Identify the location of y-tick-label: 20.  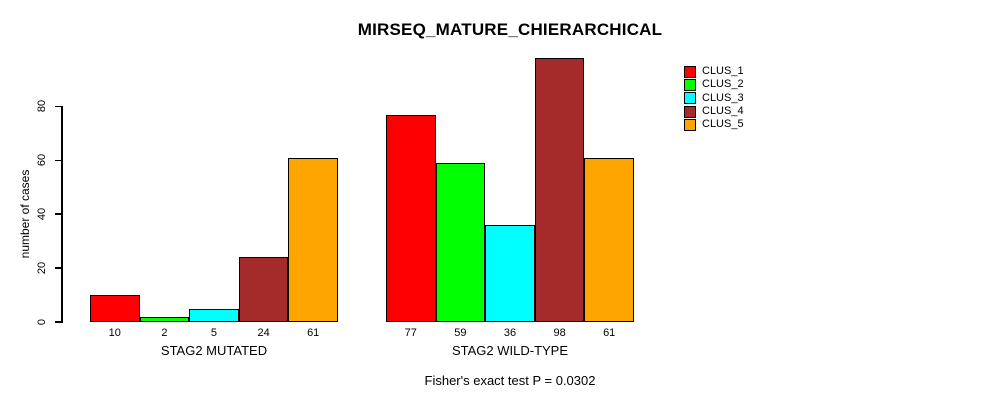
(42, 268).